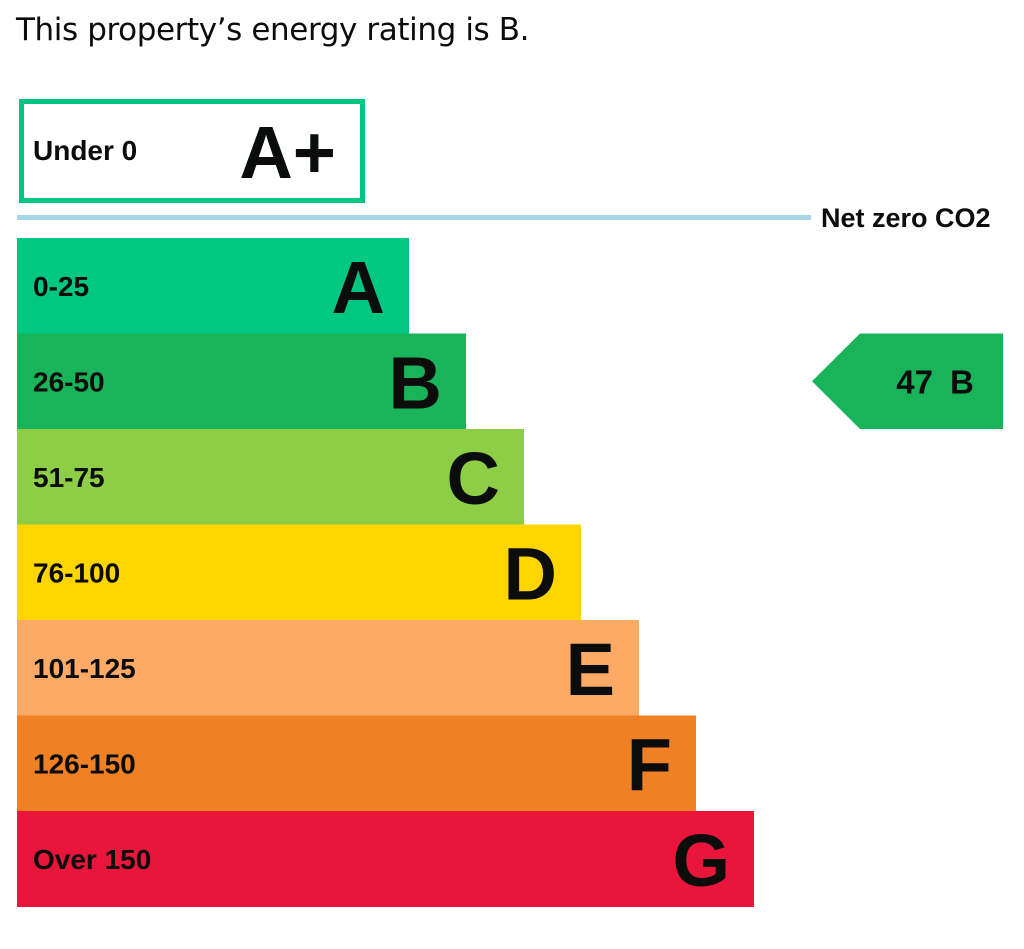 The width and height of the screenshot is (1024, 949). I want to click on band-letter: A, so click(358, 287).